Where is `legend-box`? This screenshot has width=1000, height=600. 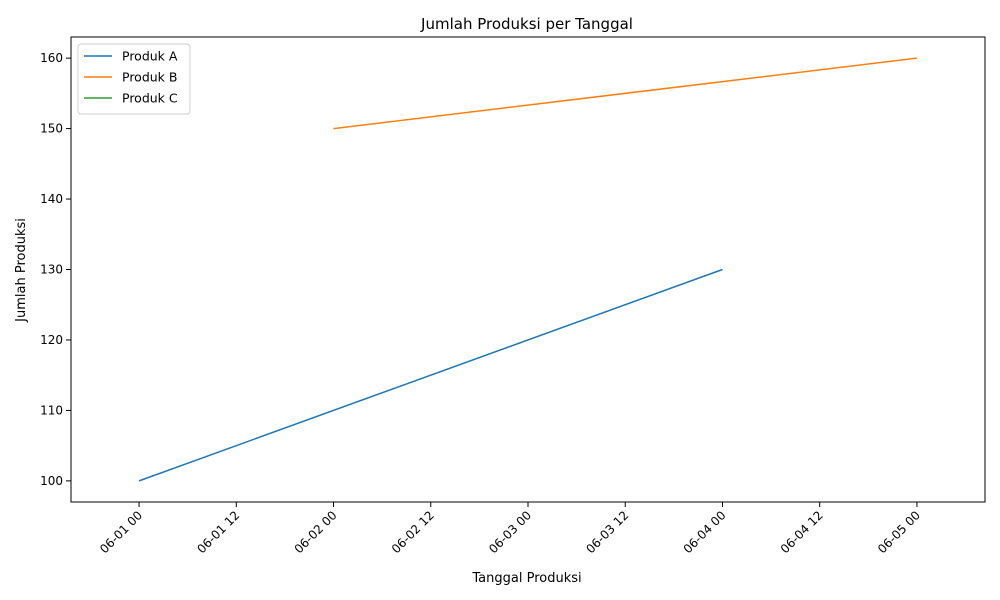
legend-box is located at coordinates (134, 79).